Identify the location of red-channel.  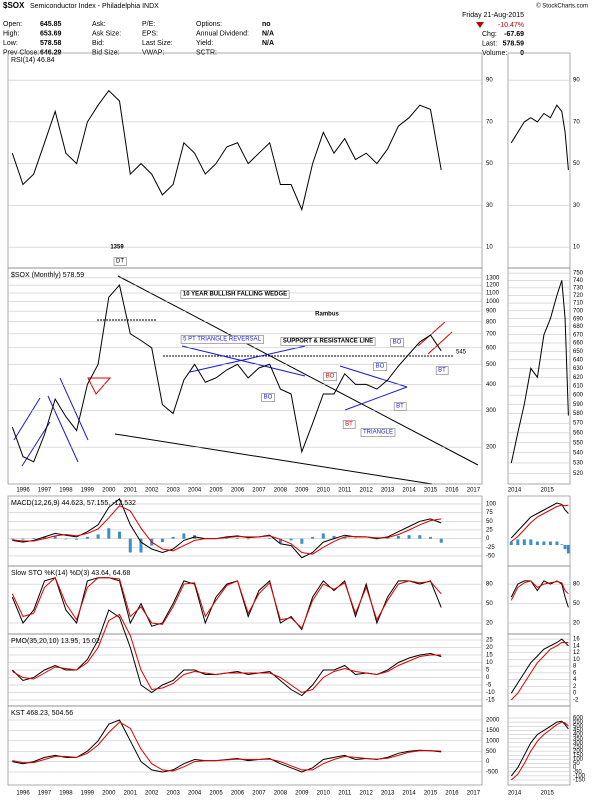
(440, 343).